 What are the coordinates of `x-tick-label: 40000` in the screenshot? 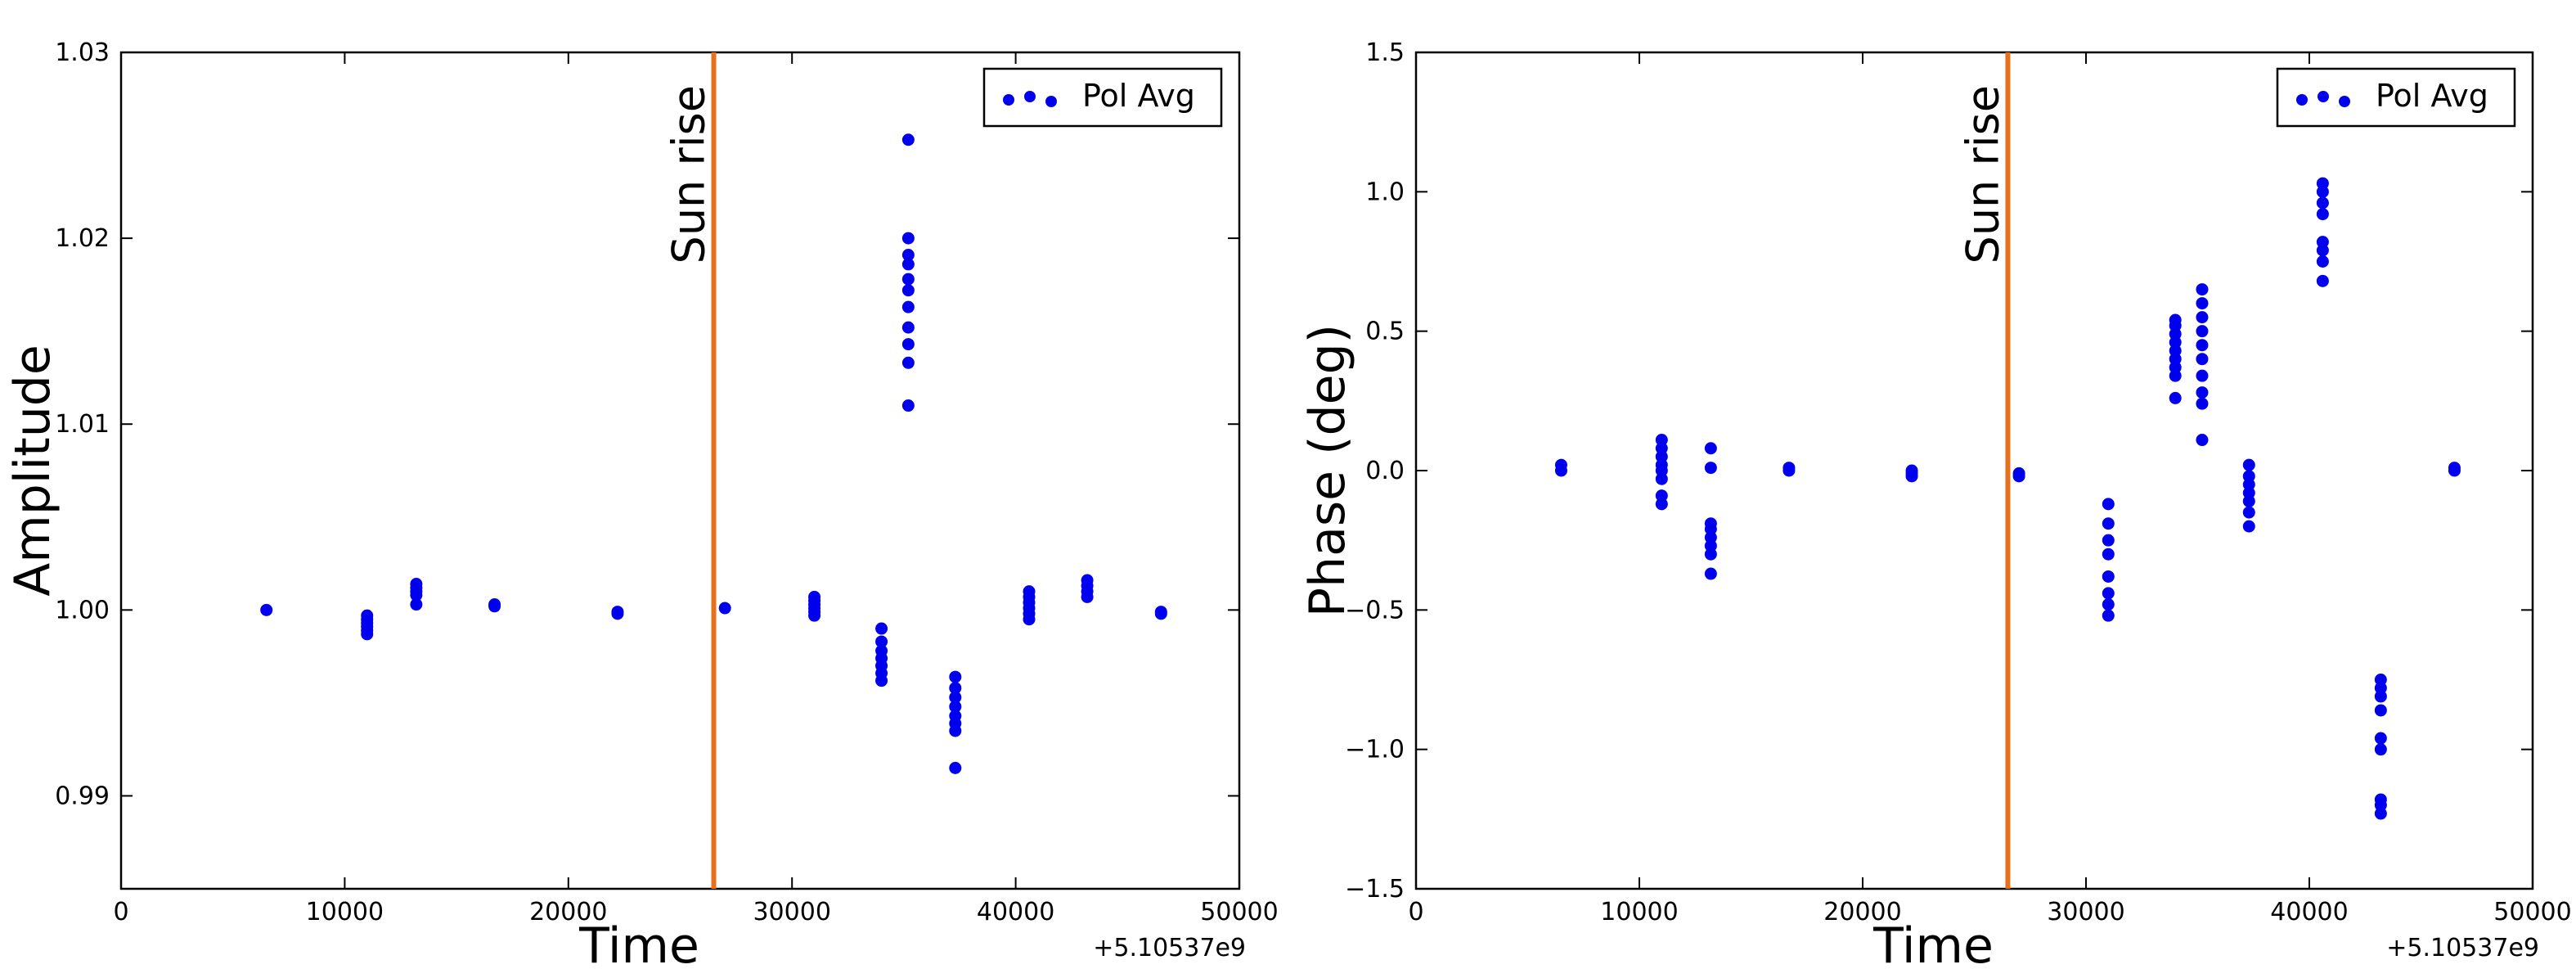 It's located at (2309, 912).